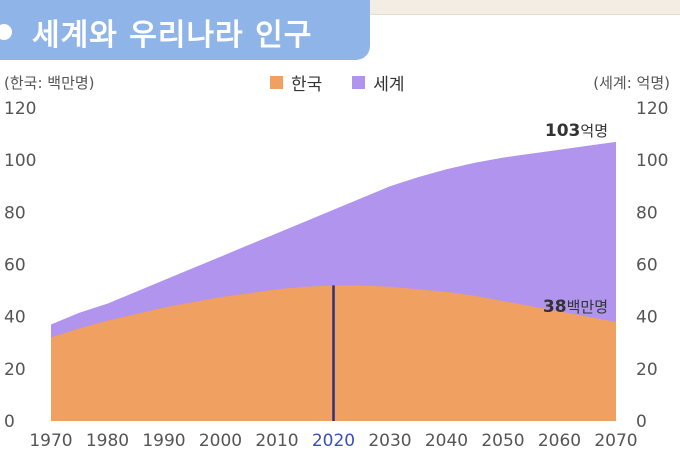  What do you see at coordinates (220, 441) in the screenshot?
I see `x-tick: 2000` at bounding box center [220, 441].